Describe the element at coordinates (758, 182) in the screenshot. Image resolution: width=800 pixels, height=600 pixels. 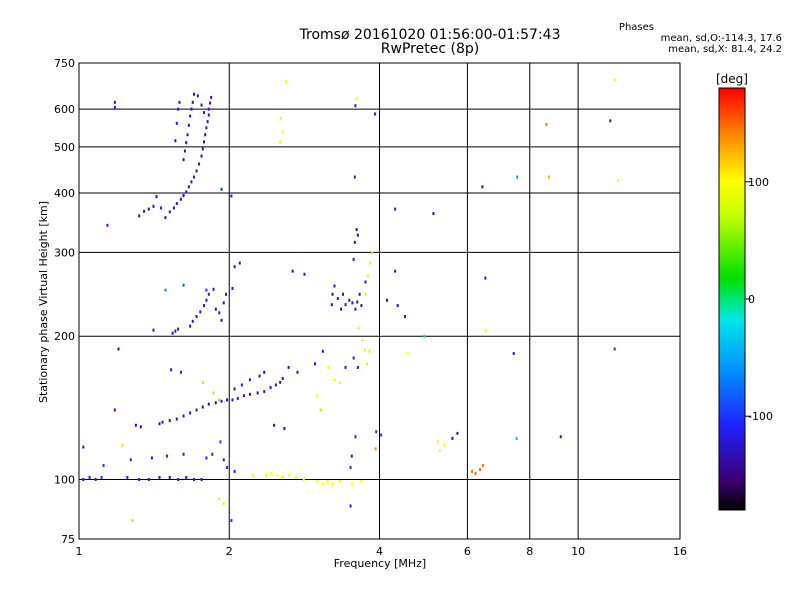
I see `colorbar-tick-label: 100` at that location.